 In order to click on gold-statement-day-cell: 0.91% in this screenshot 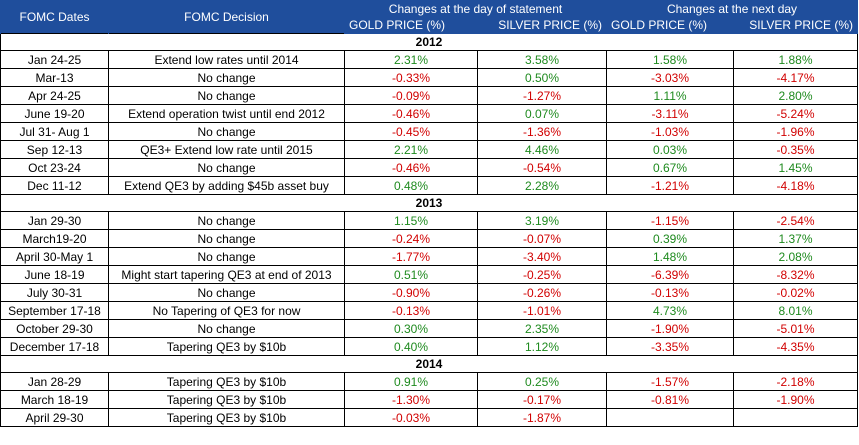, I will do `click(411, 381)`.